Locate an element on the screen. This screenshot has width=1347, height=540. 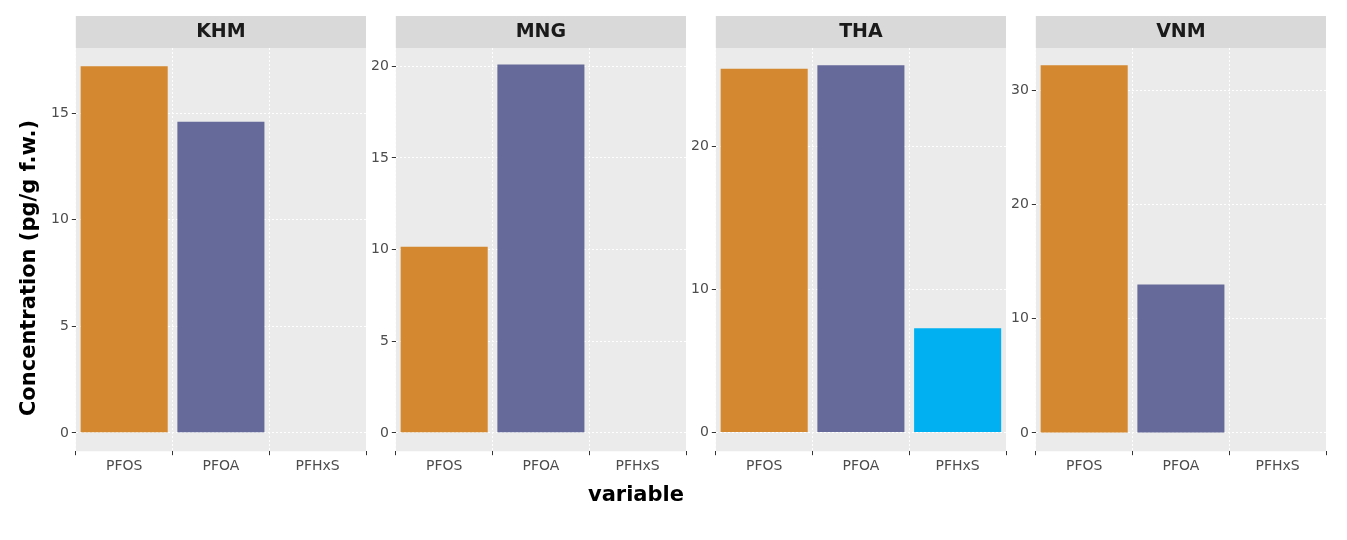
y-axis-title: Concentration (pg/g f.w.) is located at coordinates (28, 268).